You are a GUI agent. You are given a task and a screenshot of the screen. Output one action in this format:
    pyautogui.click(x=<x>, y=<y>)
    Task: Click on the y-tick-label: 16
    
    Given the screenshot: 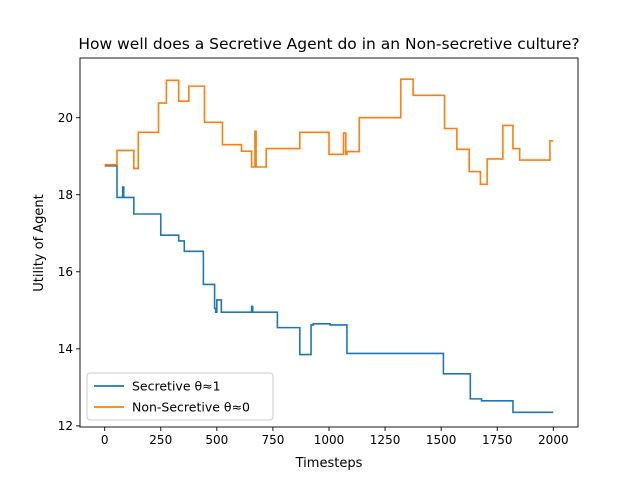 What is the action you would take?
    pyautogui.click(x=65, y=272)
    